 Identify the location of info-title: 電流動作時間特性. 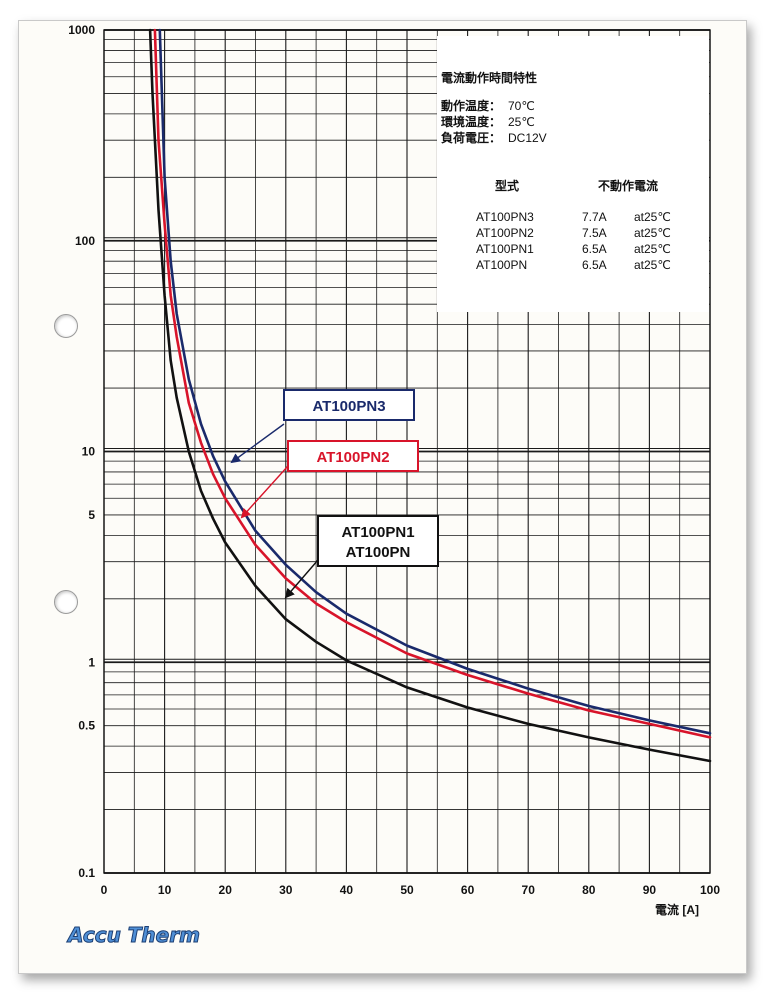
(489, 77).